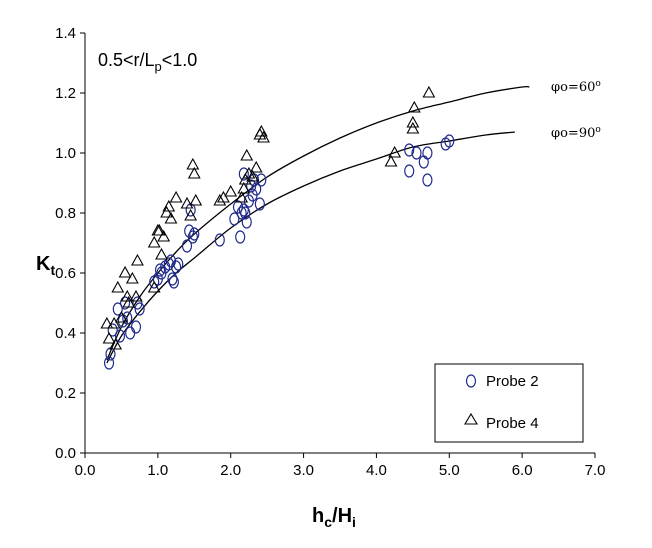 The width and height of the screenshot is (652, 548). I want to click on x-tick-label-5: 5.0, so click(449, 470).